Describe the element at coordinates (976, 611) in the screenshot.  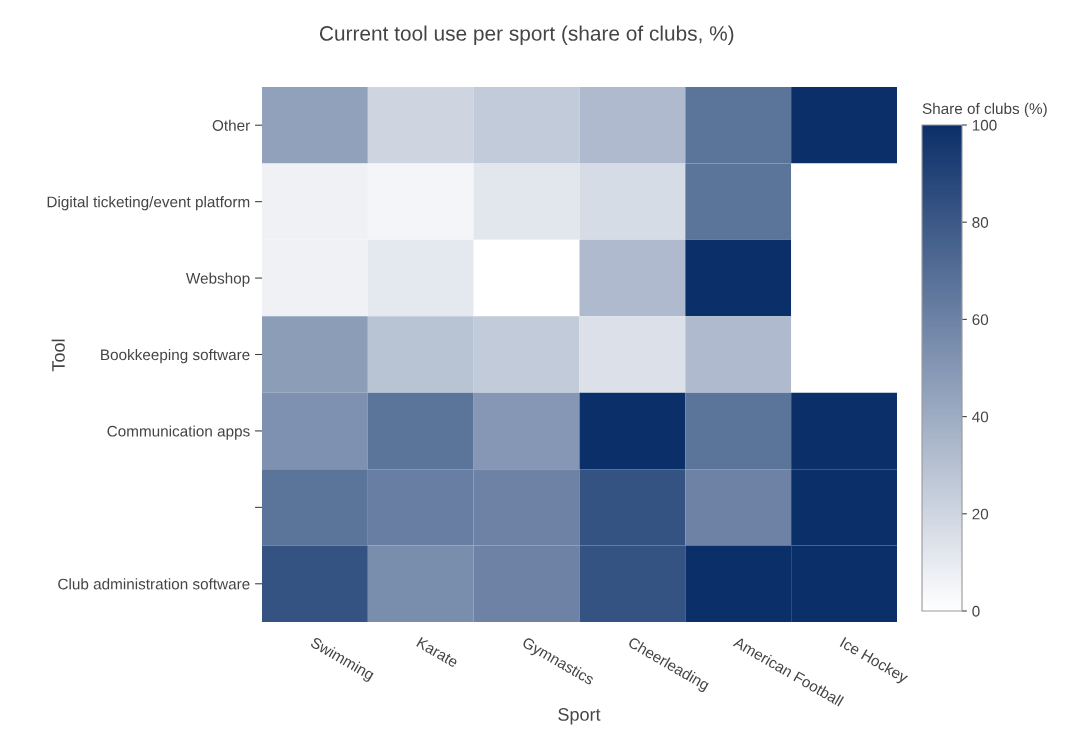
I see `color-bar-label: 0` at that location.